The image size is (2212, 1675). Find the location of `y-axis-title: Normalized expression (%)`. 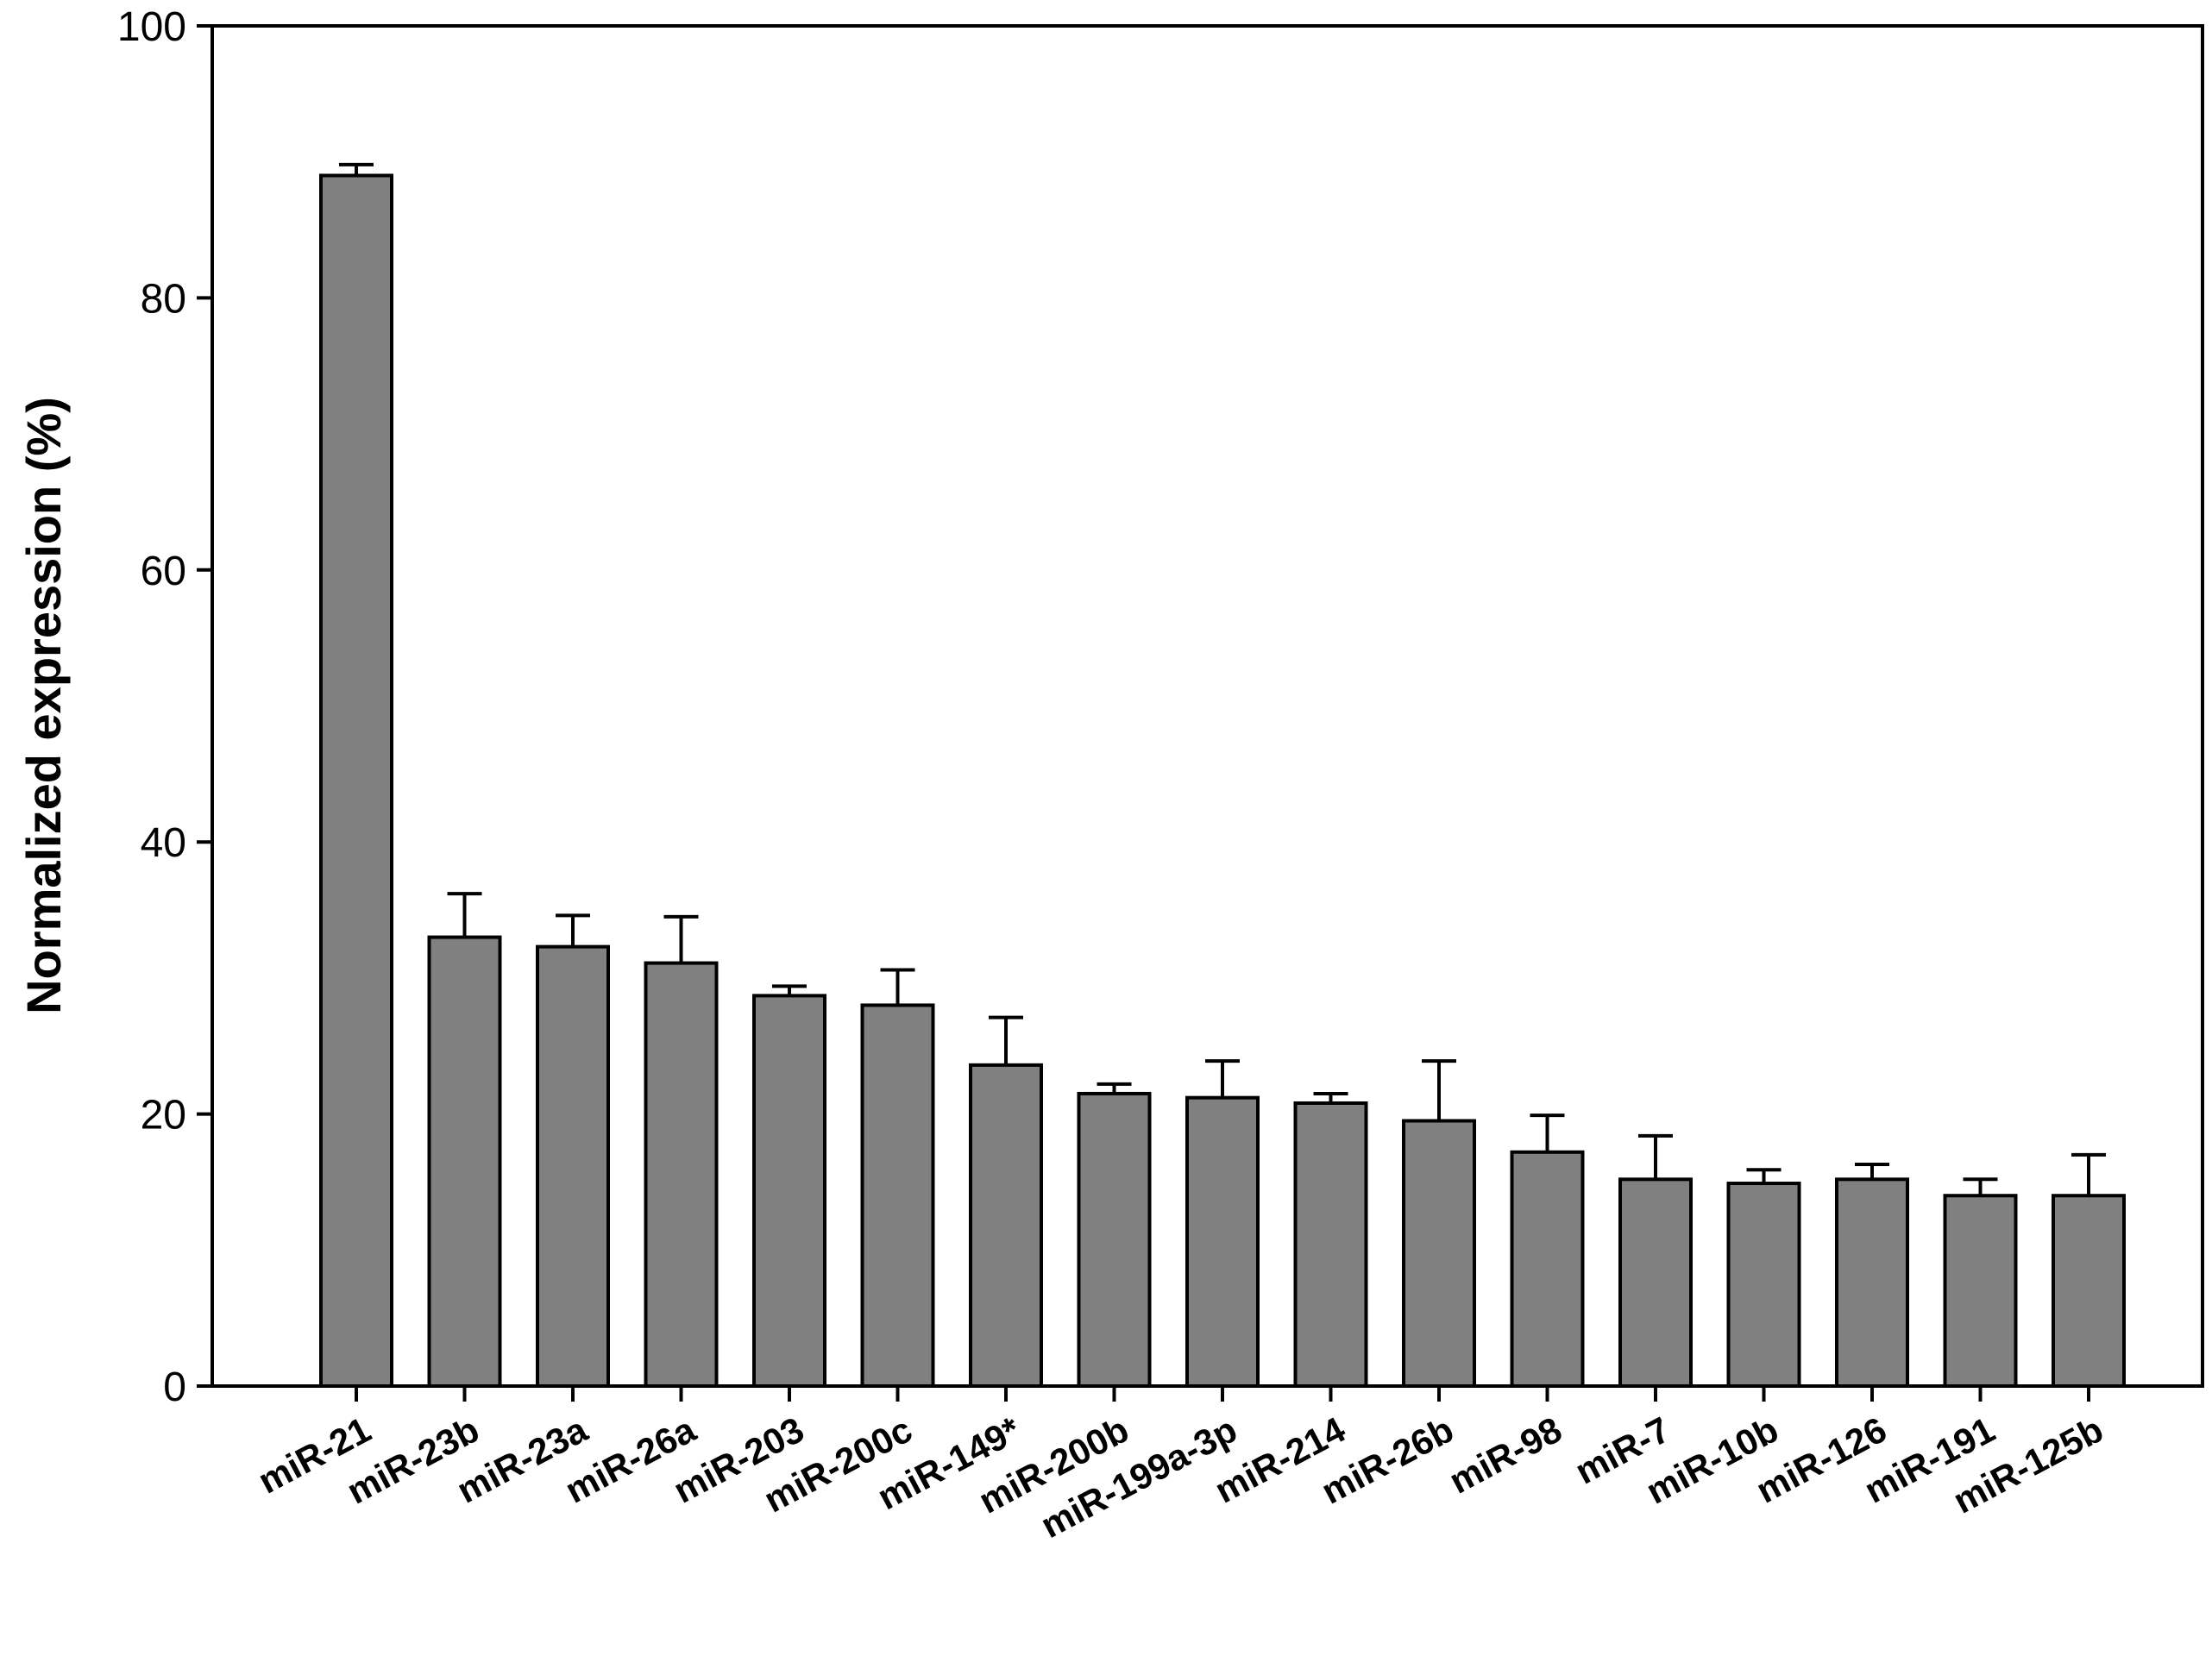

y-axis-title: Normalized expression (%) is located at coordinates (44, 705).